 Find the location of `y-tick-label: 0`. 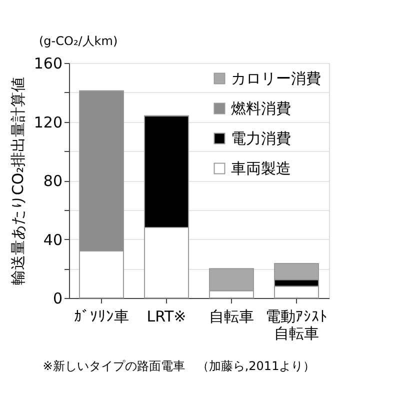

y-tick-label: 0 is located at coordinates (57, 299).